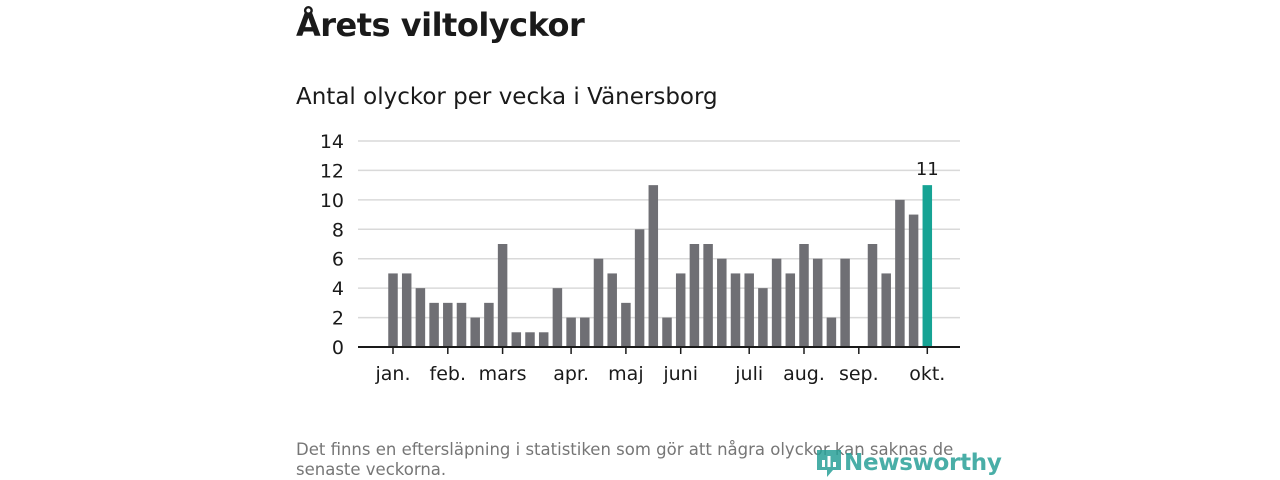 Image resolution: width=1280 pixels, height=480 pixels. Describe the element at coordinates (804, 374) in the screenshot. I see `x-tick-label: aug.` at that location.